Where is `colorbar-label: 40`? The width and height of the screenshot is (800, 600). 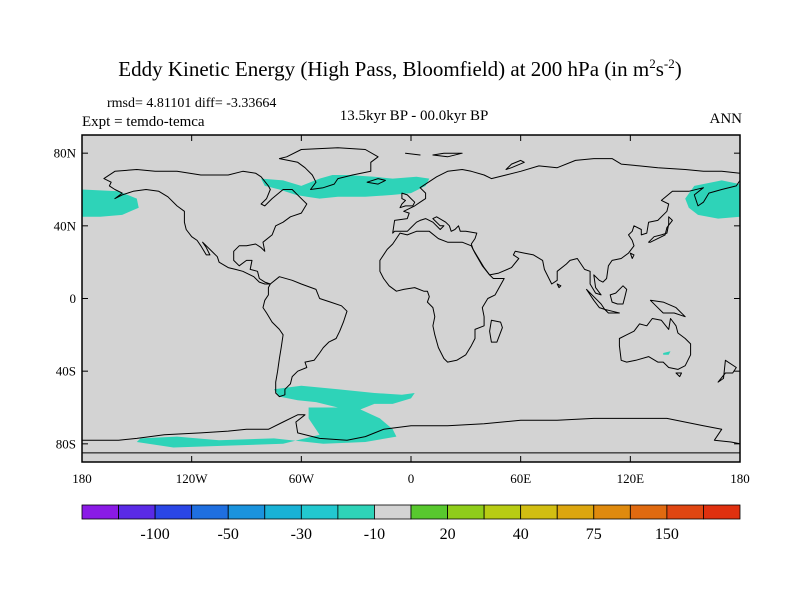
colorbar-label: 40 is located at coordinates (521, 534).